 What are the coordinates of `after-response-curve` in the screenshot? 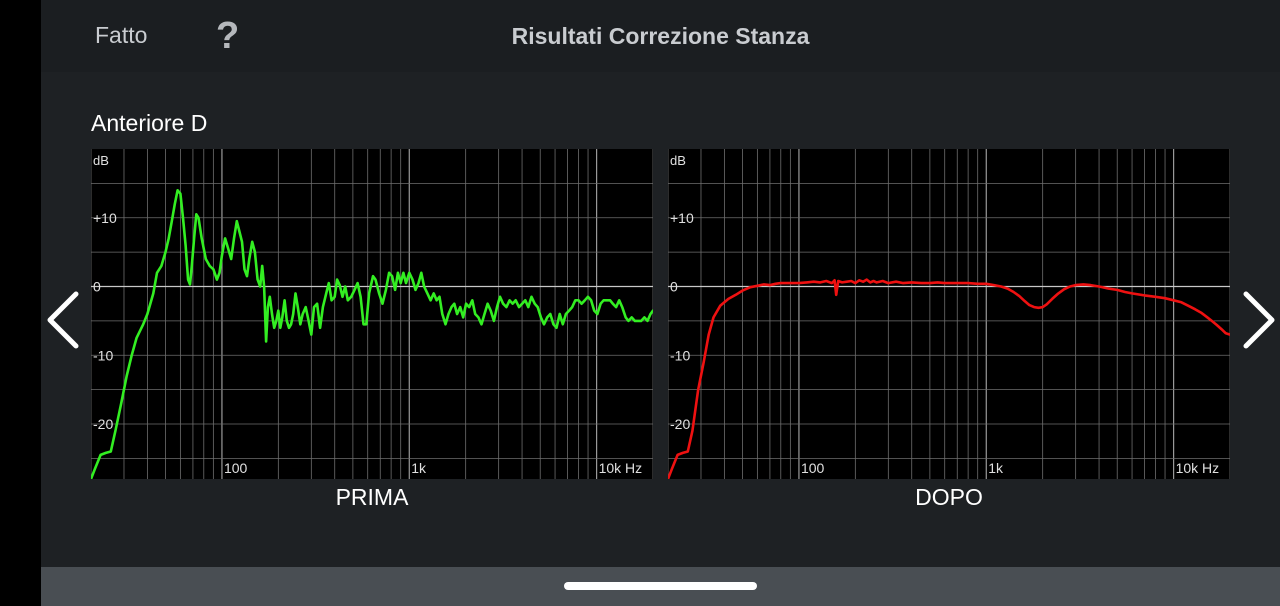 It's located at (949, 378).